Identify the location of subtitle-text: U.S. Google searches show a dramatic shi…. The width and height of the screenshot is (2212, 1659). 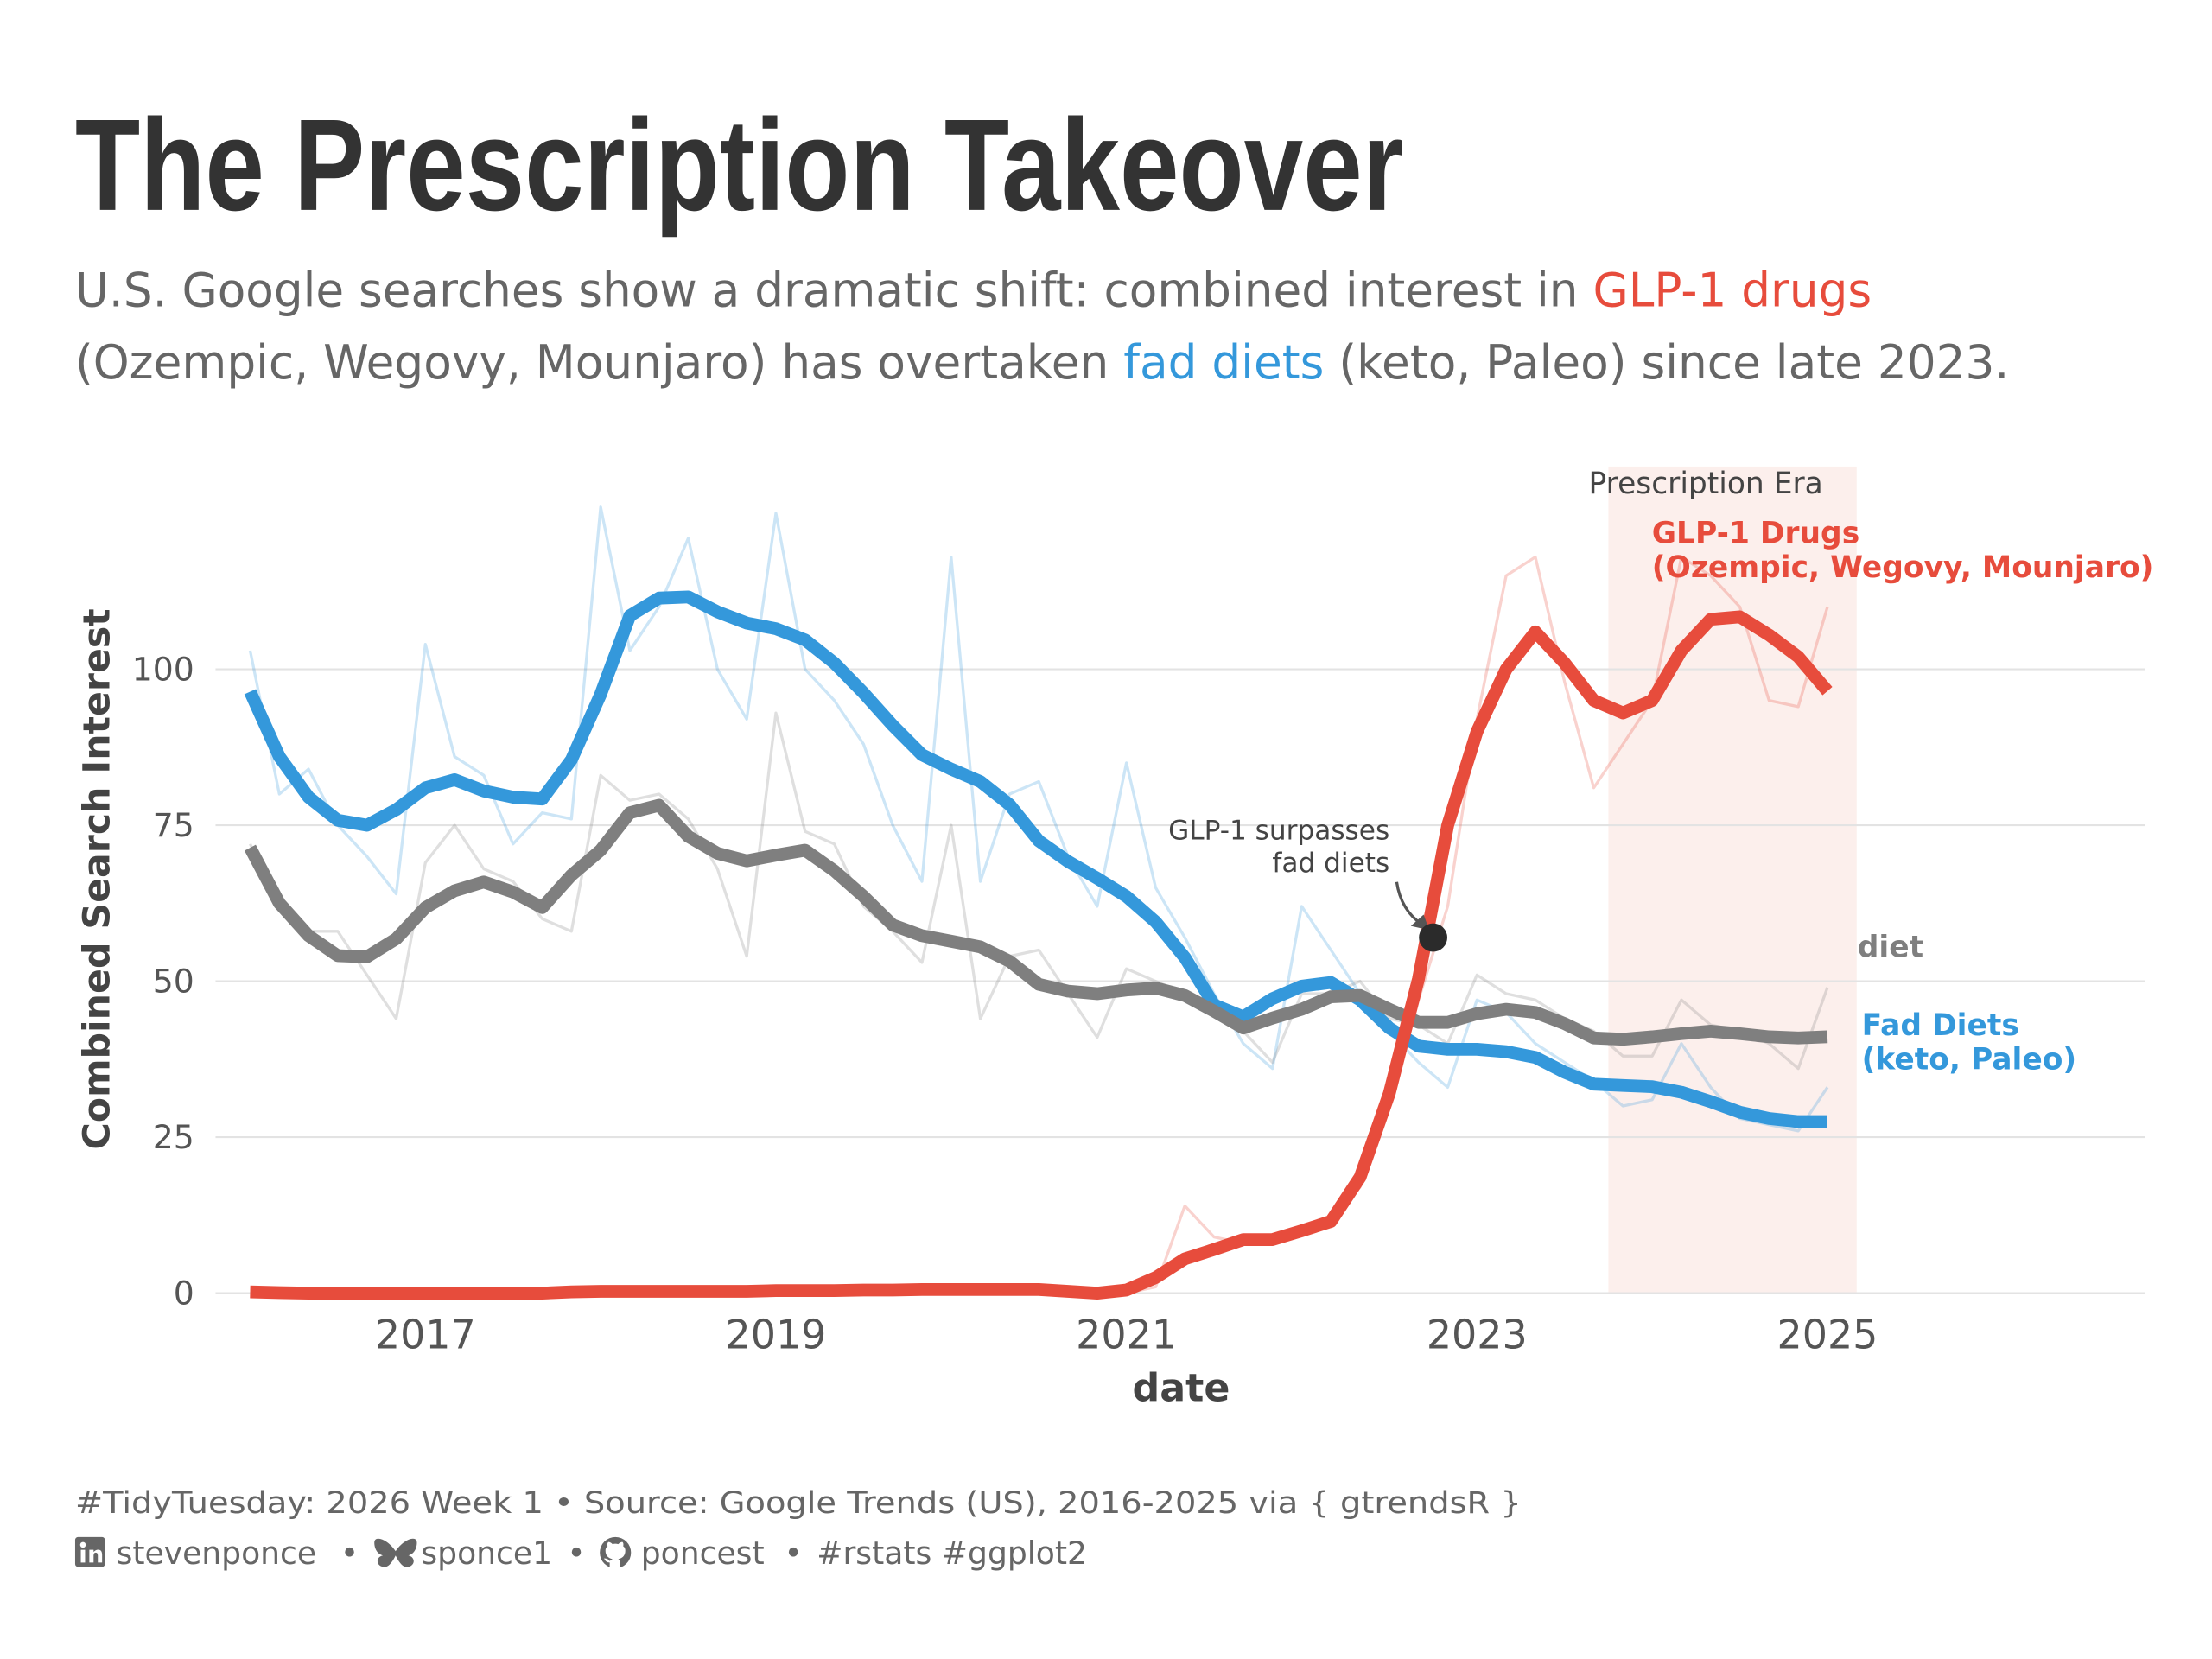
(833, 290).